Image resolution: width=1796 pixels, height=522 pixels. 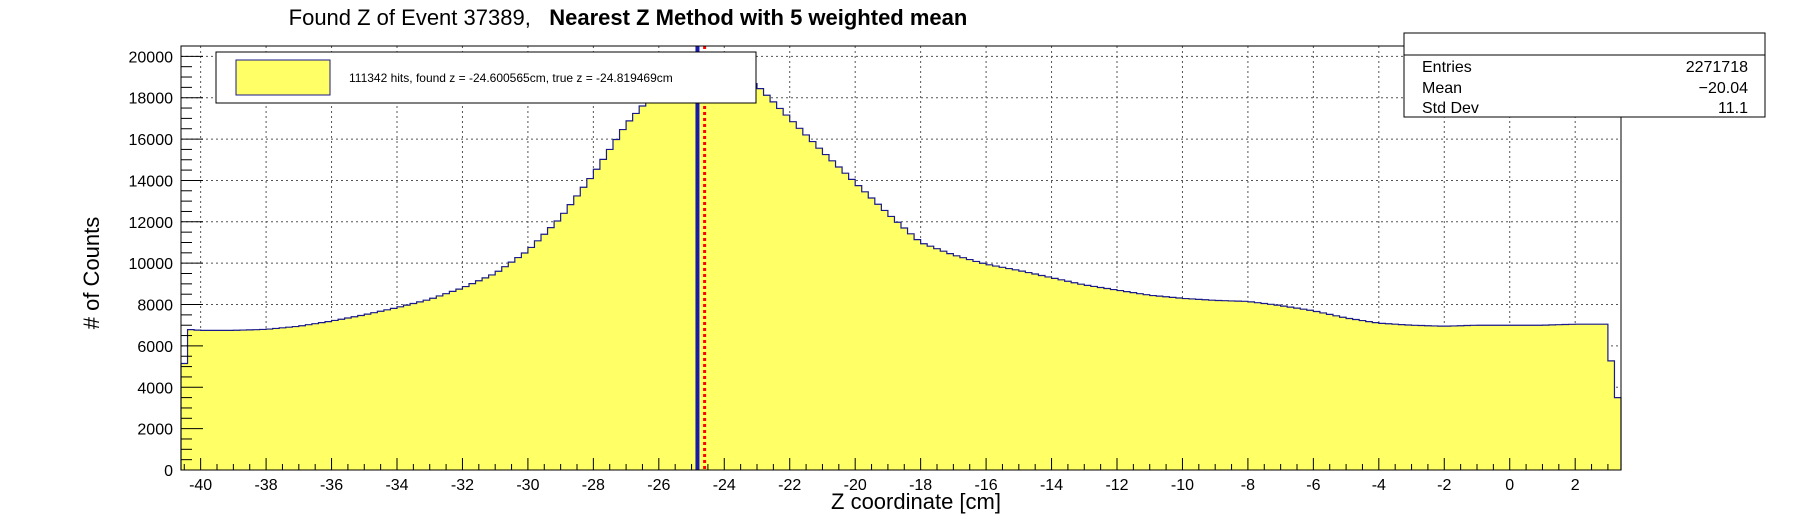 I want to click on x-tick-label: -14, so click(x=1051, y=485).